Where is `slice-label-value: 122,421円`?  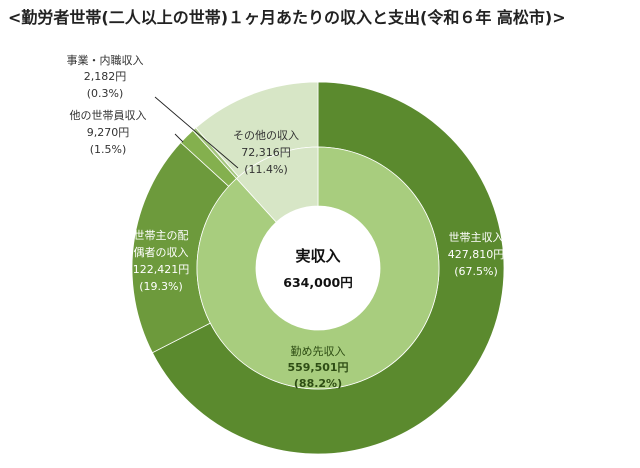 slice-label-value: 122,421円 is located at coordinates (161, 269).